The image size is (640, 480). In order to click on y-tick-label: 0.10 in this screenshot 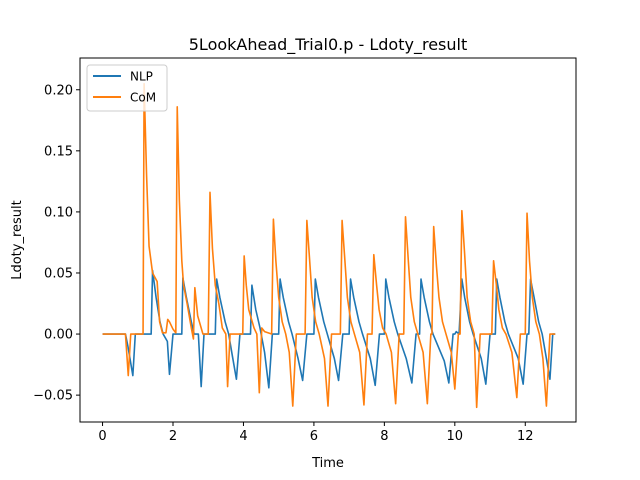, I will do `click(58, 212)`.